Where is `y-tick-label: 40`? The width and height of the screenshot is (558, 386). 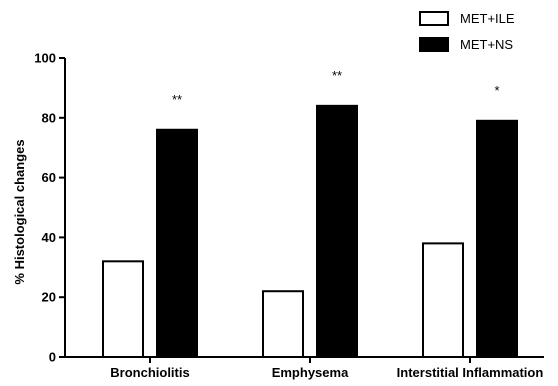 y-tick-label: 40 is located at coordinates (49, 237).